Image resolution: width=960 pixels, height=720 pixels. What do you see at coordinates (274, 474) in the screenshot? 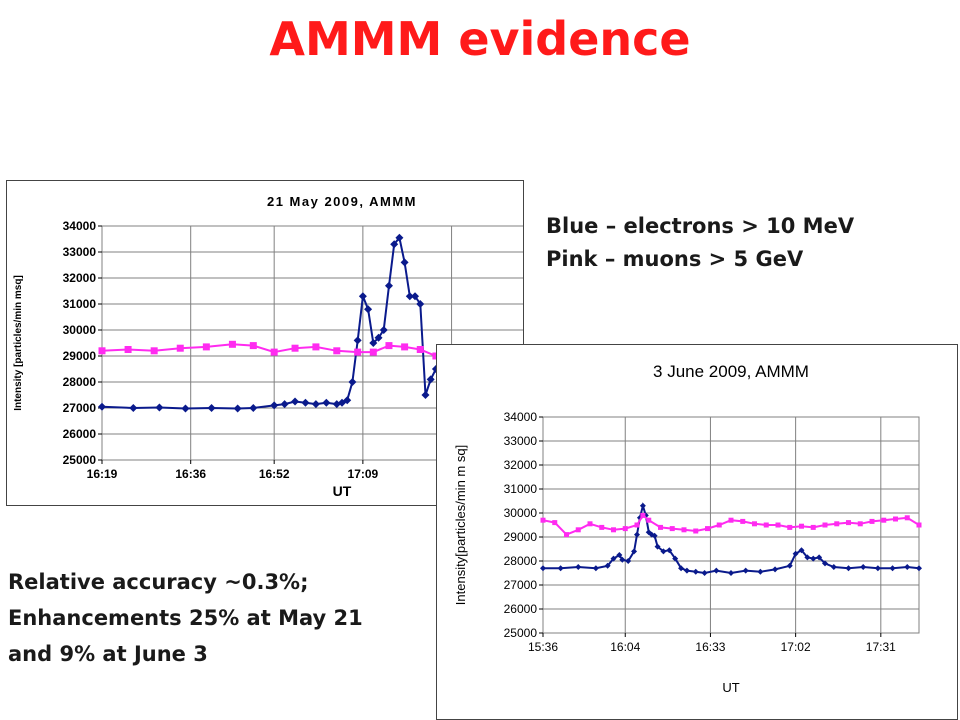
I see `x-tick-label: 16:52` at bounding box center [274, 474].